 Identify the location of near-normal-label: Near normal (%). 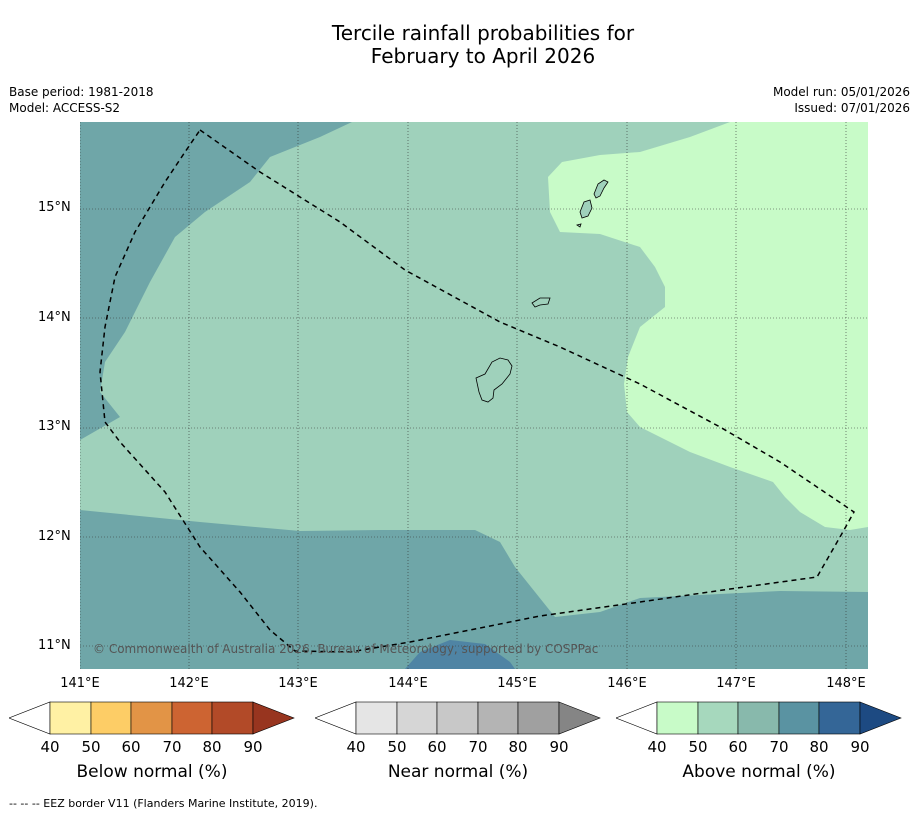
(458, 772).